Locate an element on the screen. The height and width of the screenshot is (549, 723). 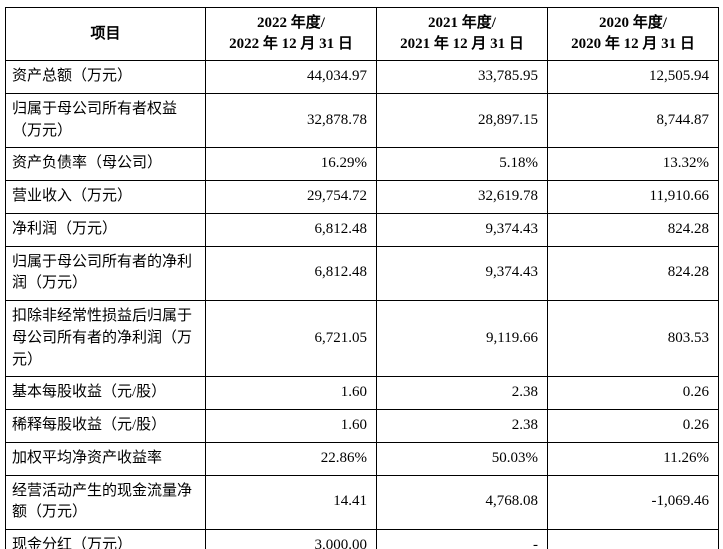
row-label: 基本每股收益（元/股） is located at coordinates (105, 393).